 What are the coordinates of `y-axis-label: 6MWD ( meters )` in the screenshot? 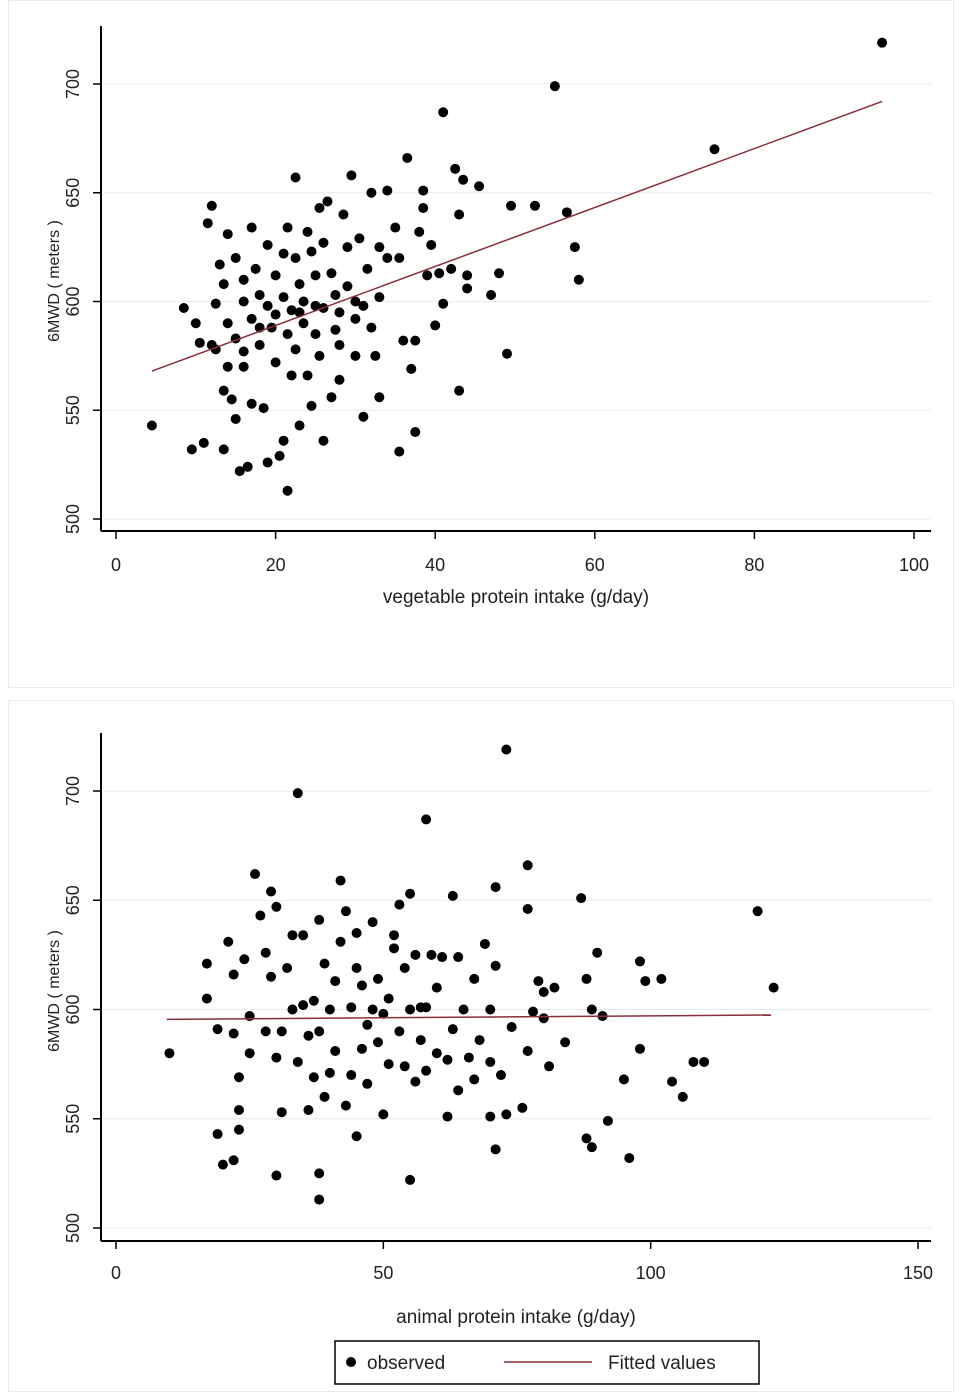 It's located at (54, 991).